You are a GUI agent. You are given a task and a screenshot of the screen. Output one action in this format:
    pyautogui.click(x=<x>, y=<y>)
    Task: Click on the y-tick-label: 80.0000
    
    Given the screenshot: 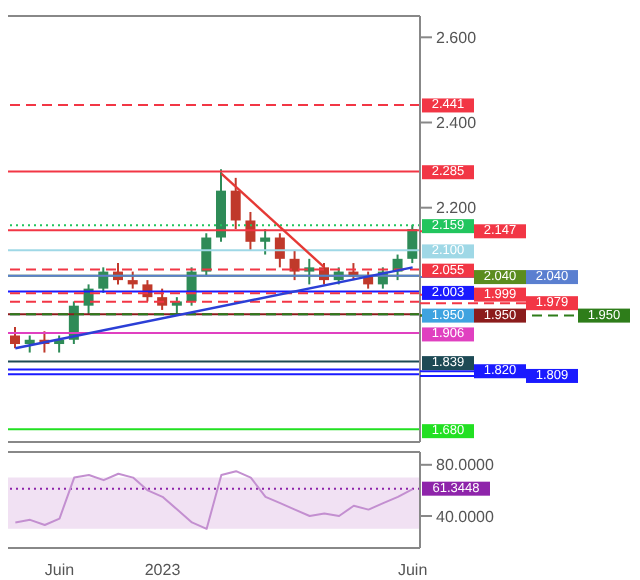 What is the action you would take?
    pyautogui.click(x=465, y=465)
    